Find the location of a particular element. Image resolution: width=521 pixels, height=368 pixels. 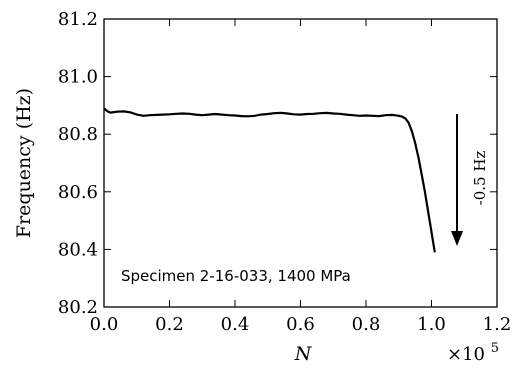

drop-arrow-head is located at coordinates (457, 238).